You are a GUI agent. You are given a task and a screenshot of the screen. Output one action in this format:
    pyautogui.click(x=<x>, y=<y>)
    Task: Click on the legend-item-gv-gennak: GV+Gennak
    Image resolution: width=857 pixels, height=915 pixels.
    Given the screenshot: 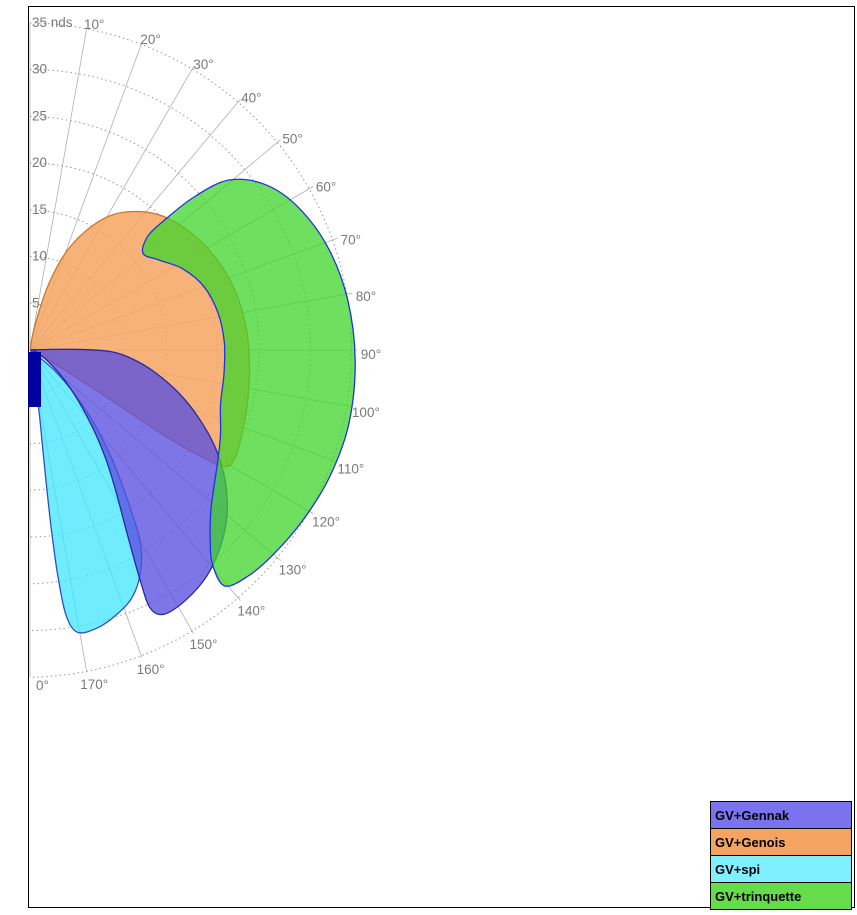 What is the action you would take?
    pyautogui.click(x=781, y=815)
    